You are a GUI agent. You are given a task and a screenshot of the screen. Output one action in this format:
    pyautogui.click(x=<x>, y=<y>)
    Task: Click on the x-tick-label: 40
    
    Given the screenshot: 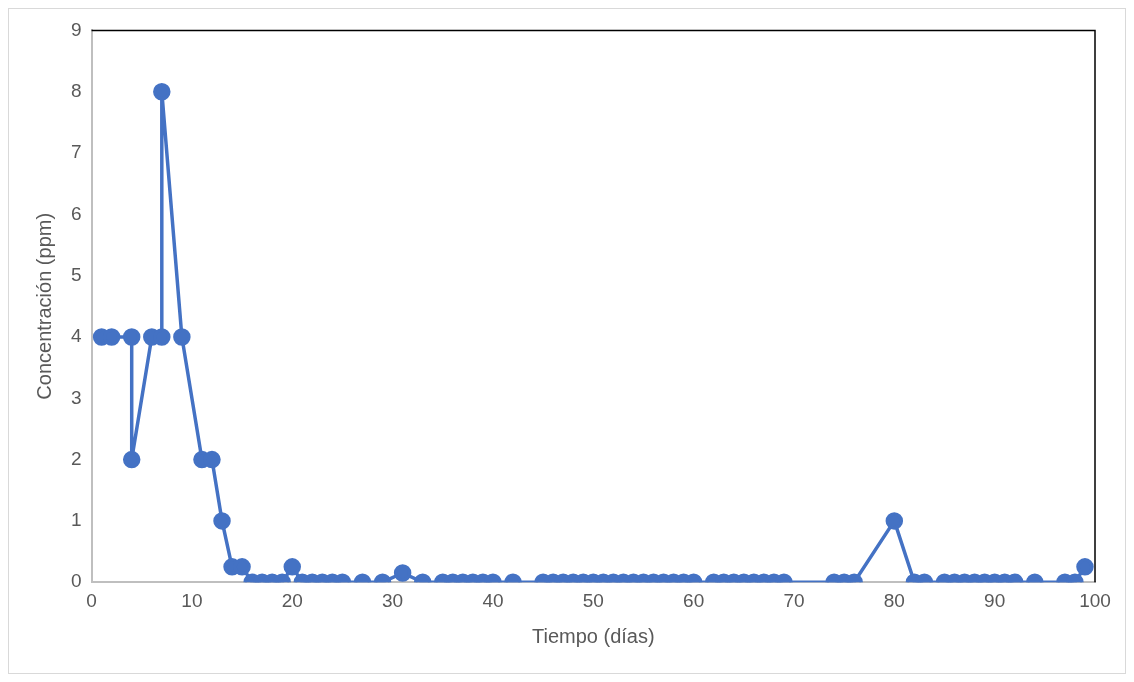 What is the action you would take?
    pyautogui.click(x=493, y=600)
    